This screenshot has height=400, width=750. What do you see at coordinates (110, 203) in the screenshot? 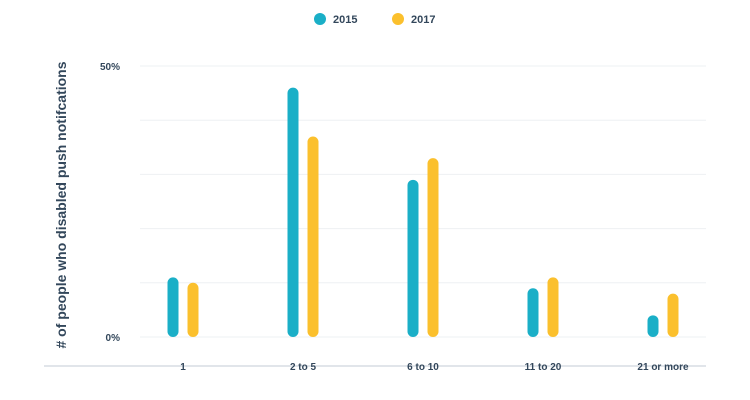
I see `y-axis-ticks: 0% 50%` at bounding box center [110, 203].